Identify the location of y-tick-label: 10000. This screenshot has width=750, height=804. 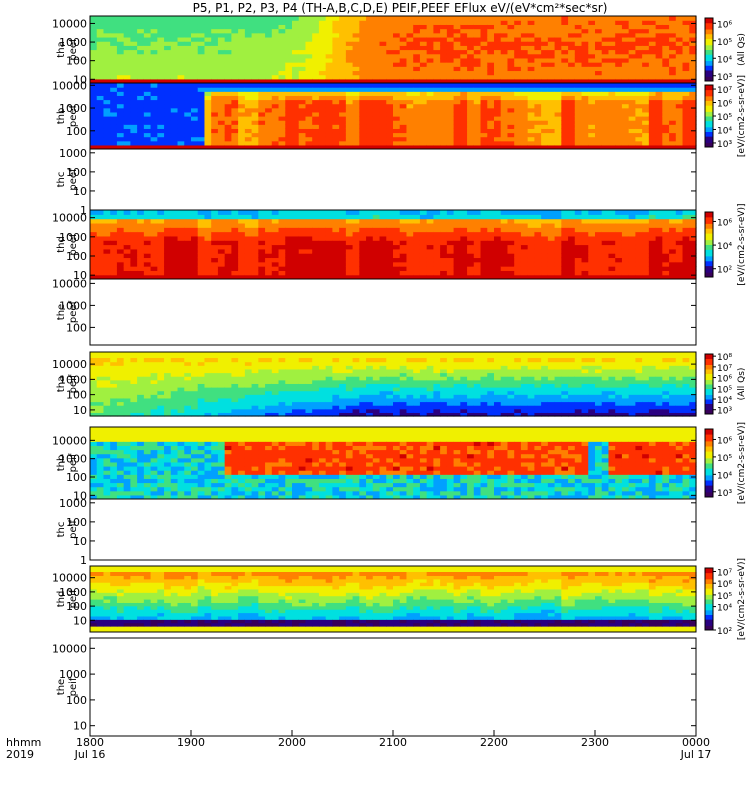
(69, 218).